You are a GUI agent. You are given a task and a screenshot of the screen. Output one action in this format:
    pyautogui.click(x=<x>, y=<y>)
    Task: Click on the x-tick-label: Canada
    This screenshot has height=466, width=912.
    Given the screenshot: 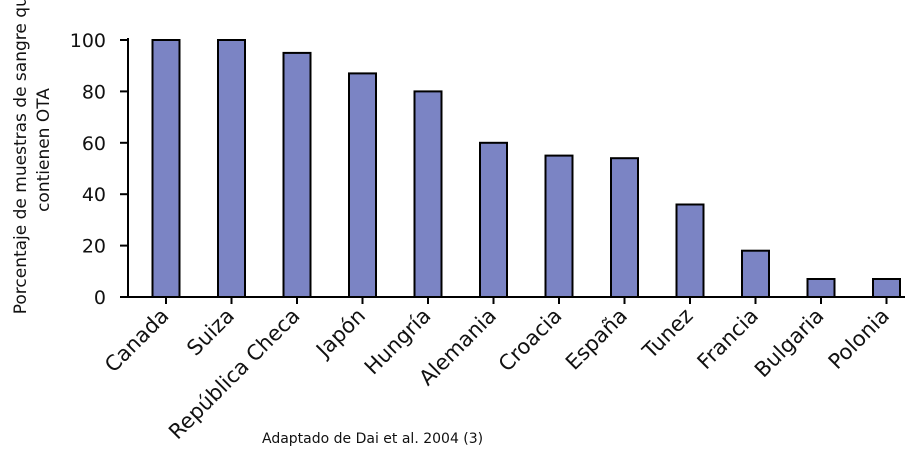 What is the action you would take?
    pyautogui.click(x=136, y=340)
    